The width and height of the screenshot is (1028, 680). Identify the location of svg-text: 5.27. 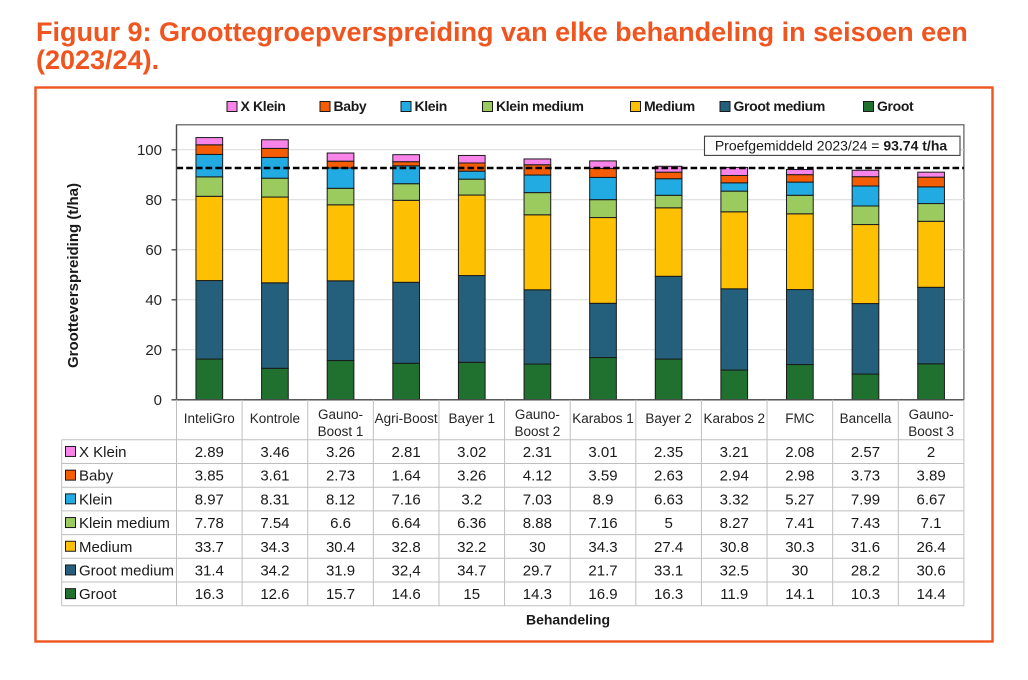
(799, 499).